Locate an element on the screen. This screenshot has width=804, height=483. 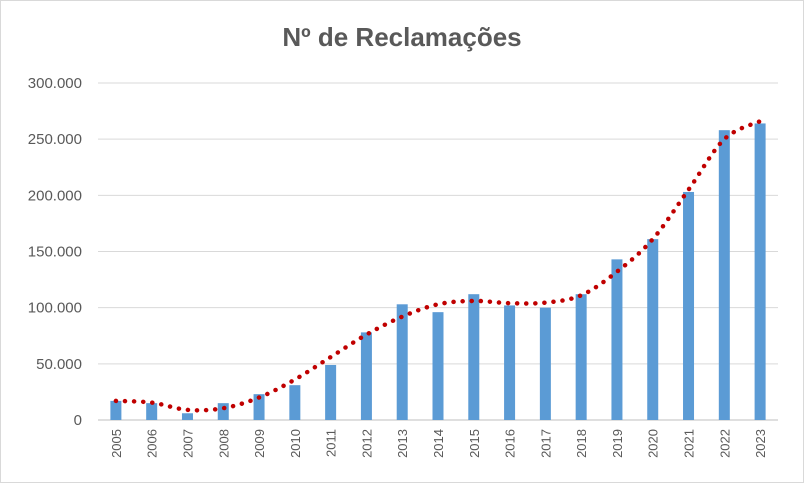
y-tick-label: 50.000 is located at coordinates (59, 364).